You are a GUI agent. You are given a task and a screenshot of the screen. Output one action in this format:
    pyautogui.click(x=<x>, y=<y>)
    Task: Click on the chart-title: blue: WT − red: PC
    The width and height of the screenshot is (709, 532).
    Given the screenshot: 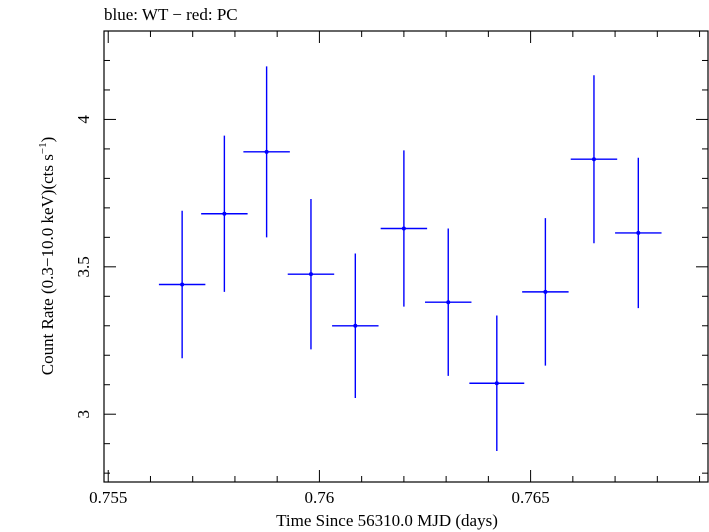 What is the action you would take?
    pyautogui.click(x=171, y=14)
    